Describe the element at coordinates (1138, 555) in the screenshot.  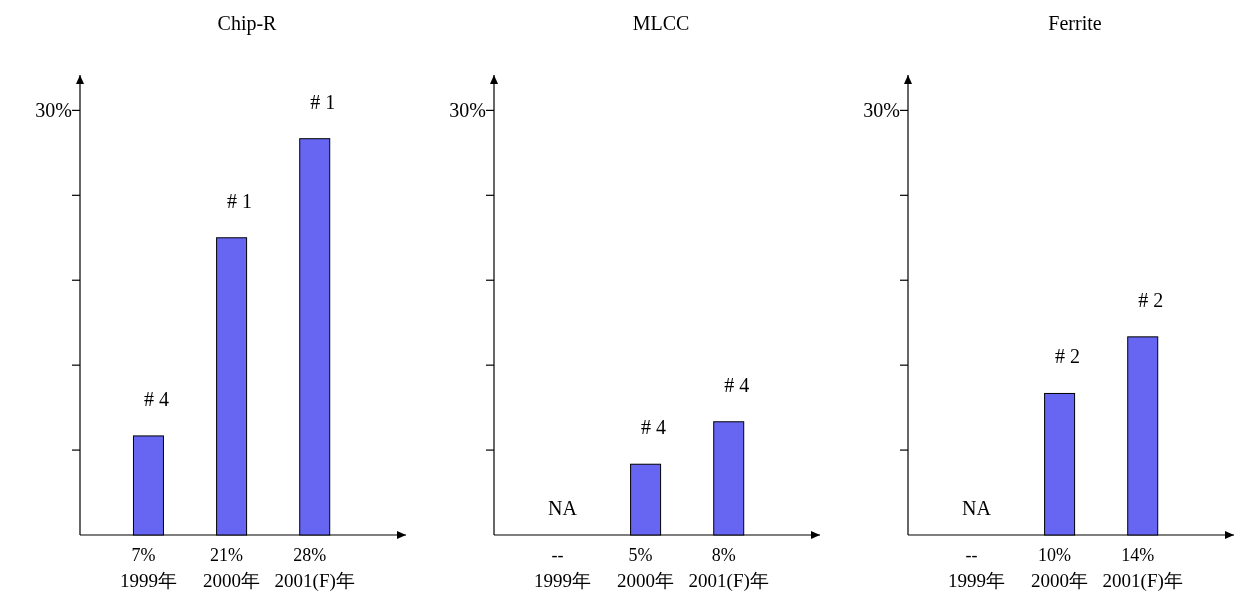
I see `data-label: 14%` at that location.